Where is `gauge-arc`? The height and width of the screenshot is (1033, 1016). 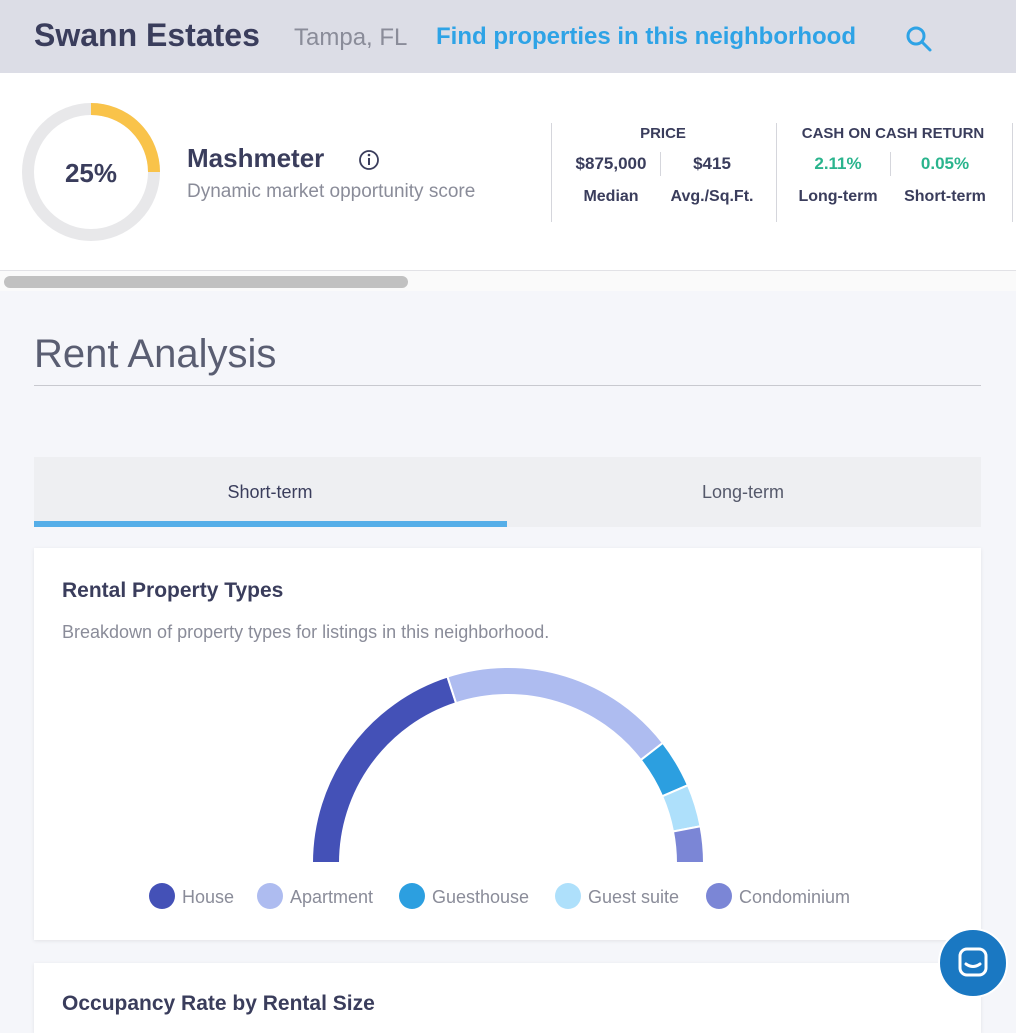 gauge-arc is located at coordinates (125, 138).